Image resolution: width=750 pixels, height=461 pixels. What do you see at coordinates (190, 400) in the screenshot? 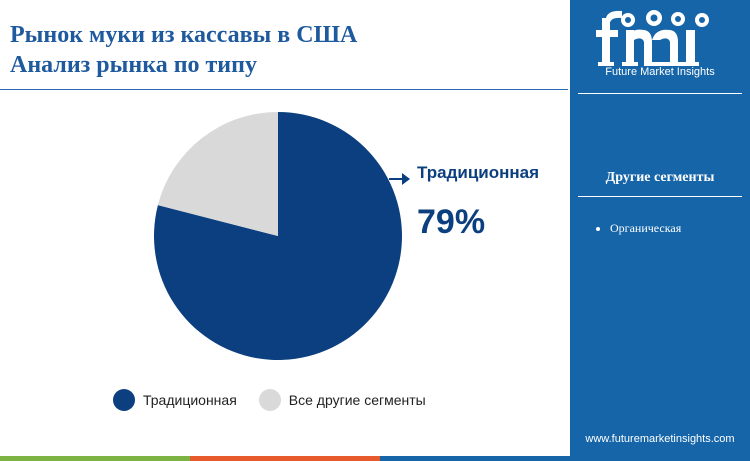
I see `legend-label-traditional: Традиционная` at bounding box center [190, 400].